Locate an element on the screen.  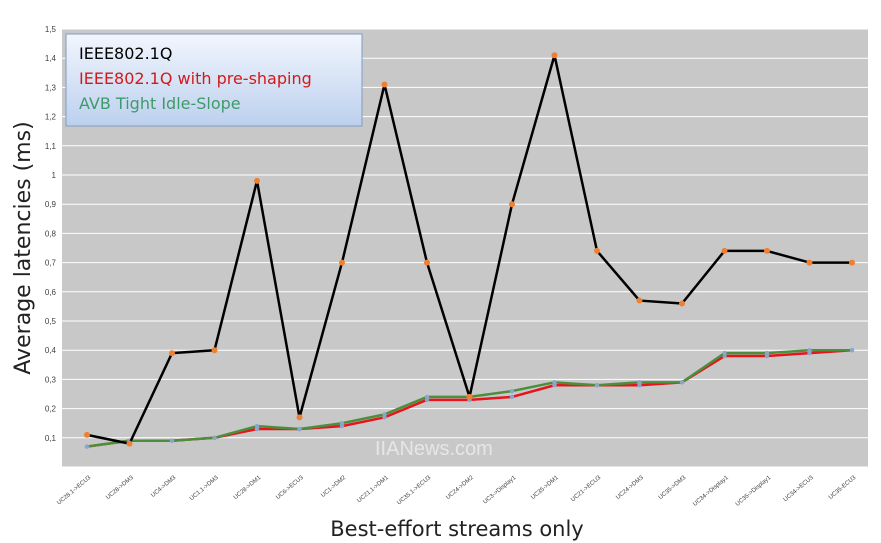
x-tick-label: UC3->Display1 is located at coordinates (499, 490).